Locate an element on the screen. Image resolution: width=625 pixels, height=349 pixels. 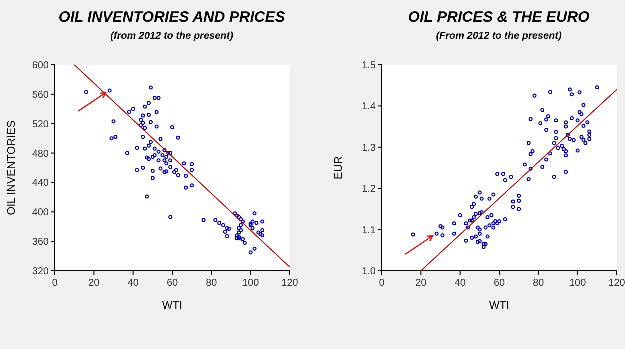
y-tick-label: 1.1 is located at coordinates (369, 230).